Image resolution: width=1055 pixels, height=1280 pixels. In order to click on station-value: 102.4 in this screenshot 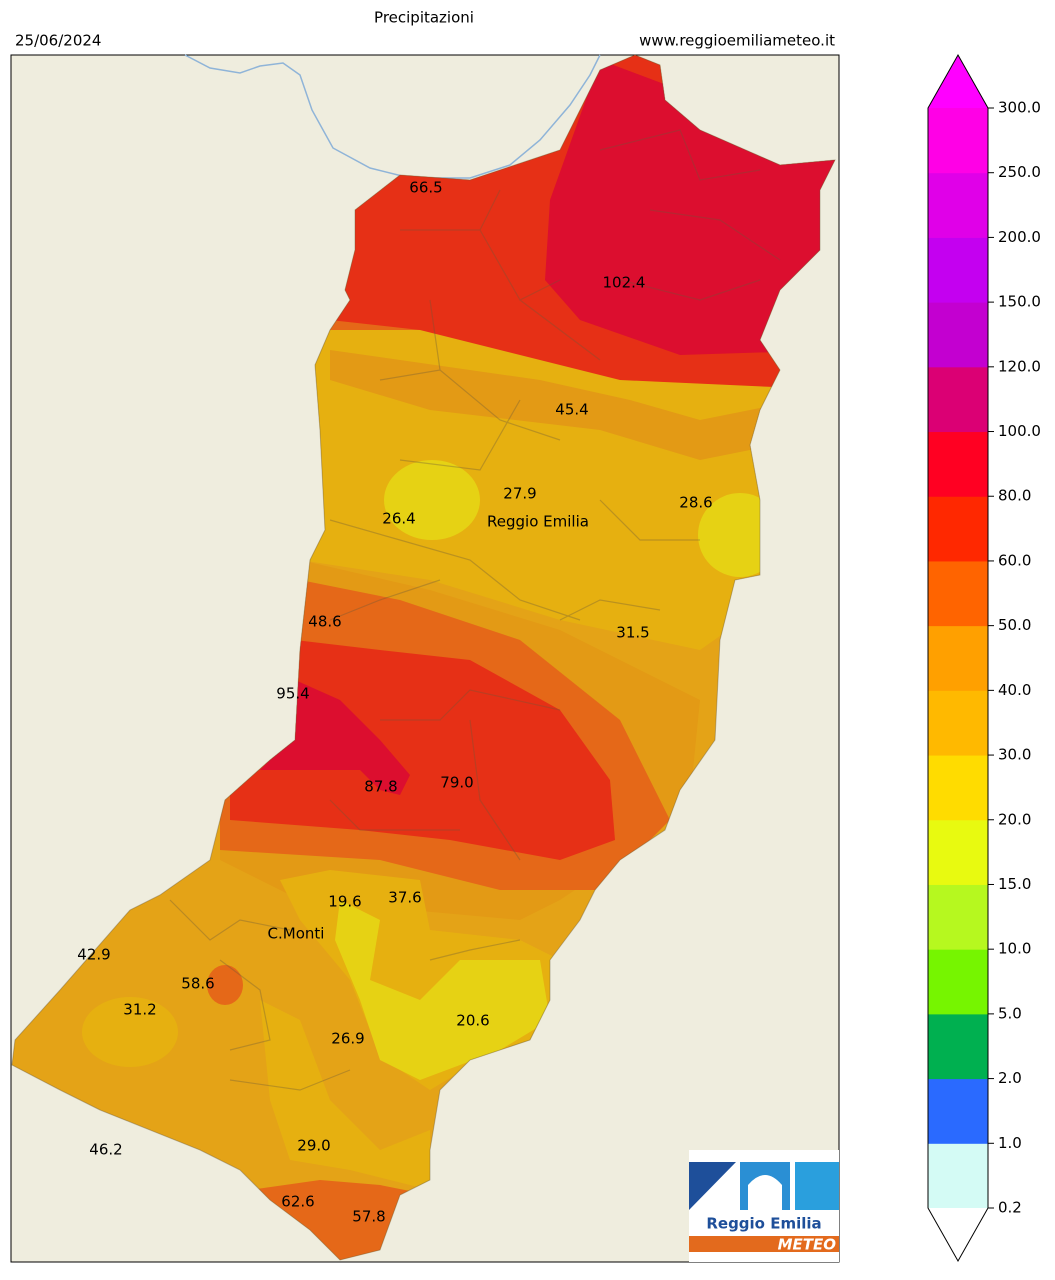, I will do `click(624, 283)`.